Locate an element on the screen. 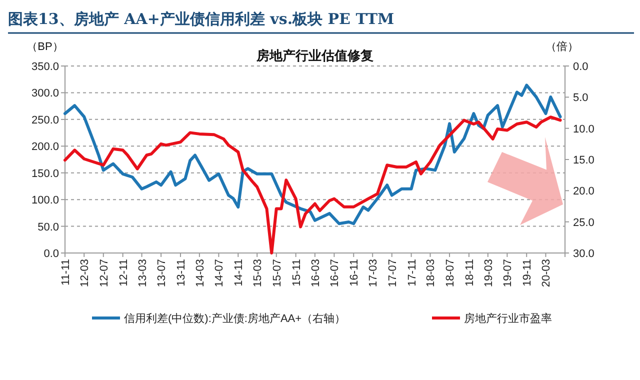 The width and height of the screenshot is (640, 380). x-tick-label: 17-11 is located at coordinates (412, 272).